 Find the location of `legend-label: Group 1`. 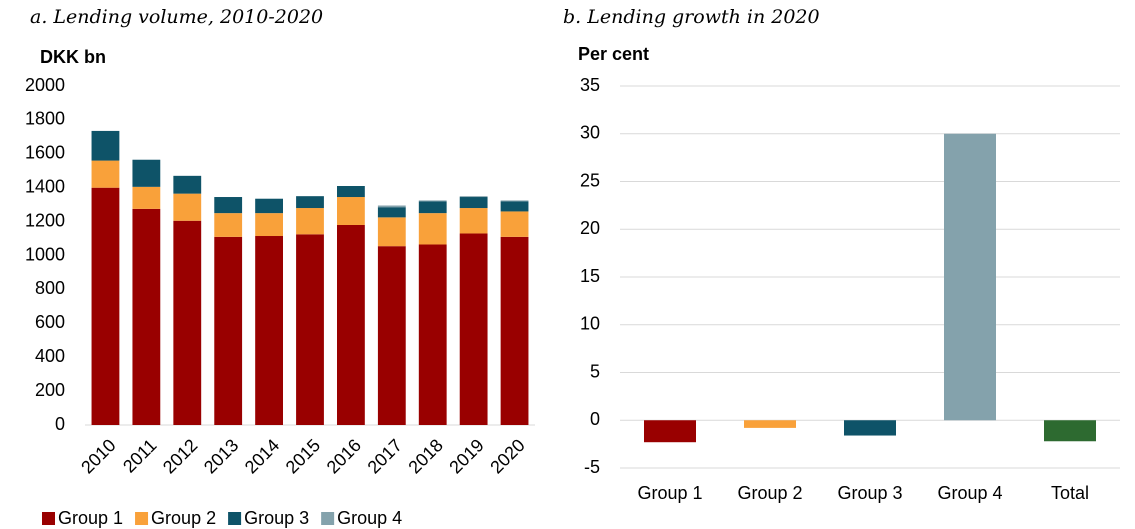

legend-label: Group 1 is located at coordinates (90, 518).